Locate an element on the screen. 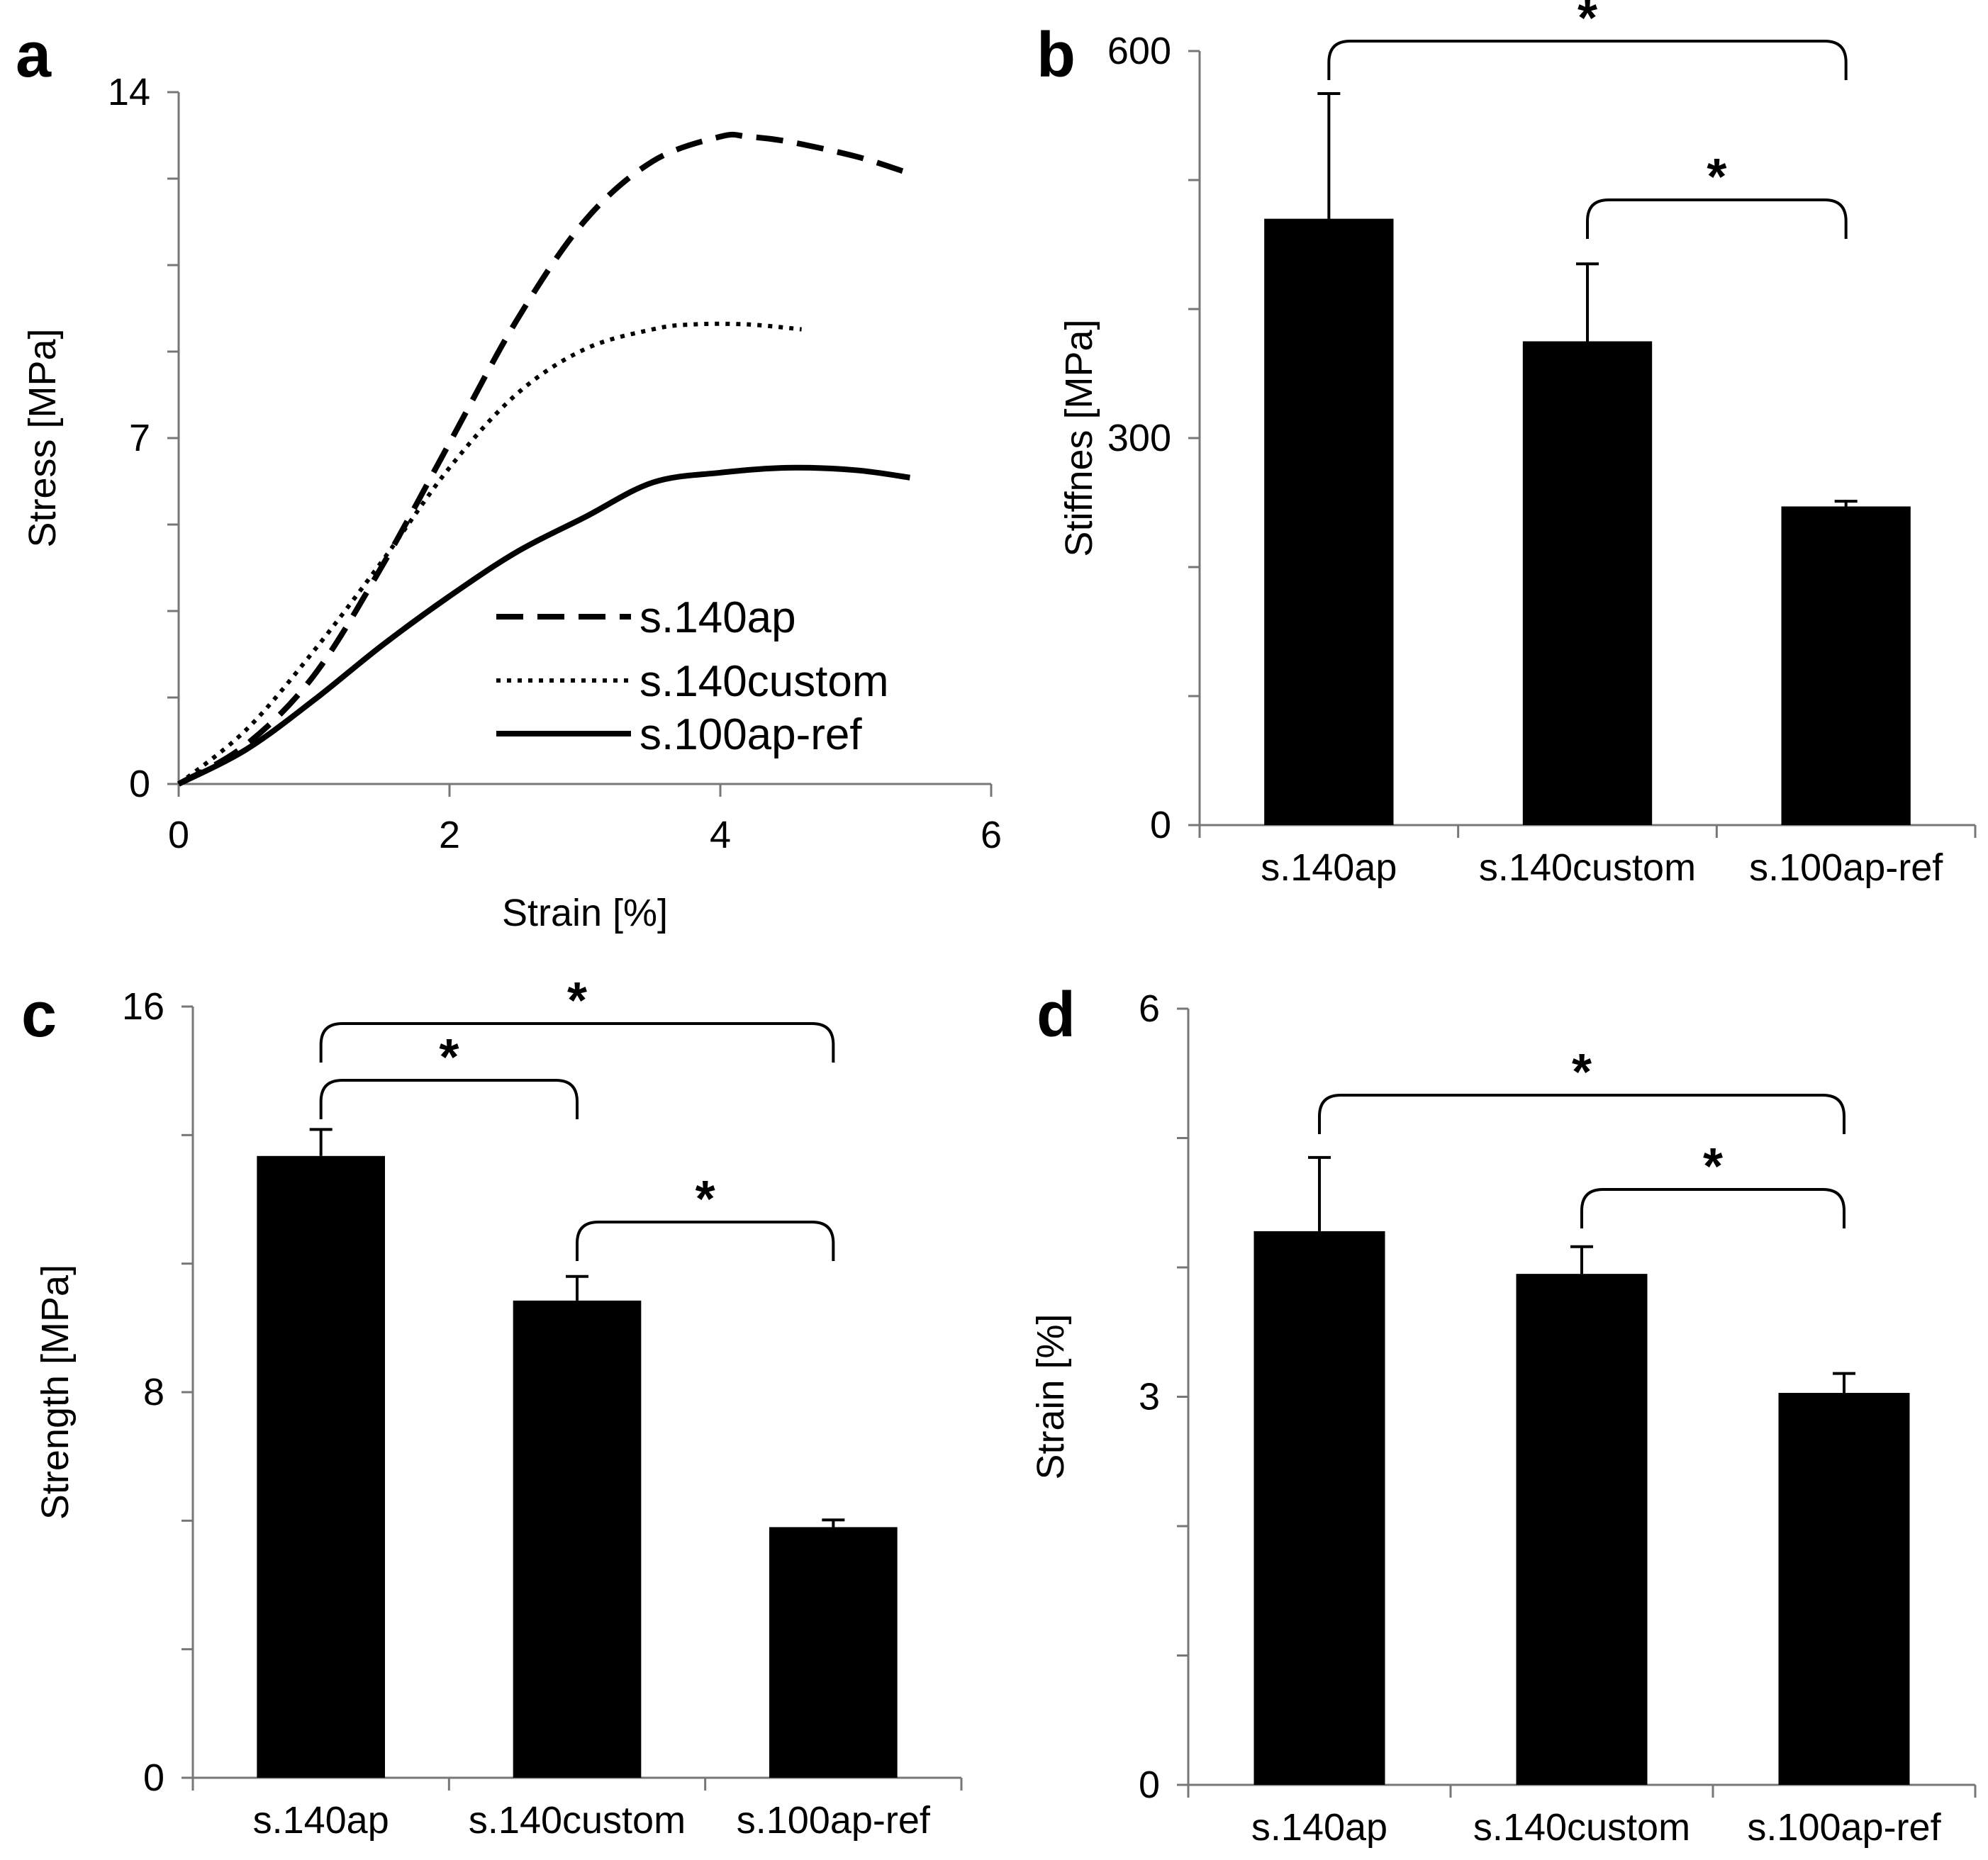  y-tick-label: 300 is located at coordinates (1139, 438).